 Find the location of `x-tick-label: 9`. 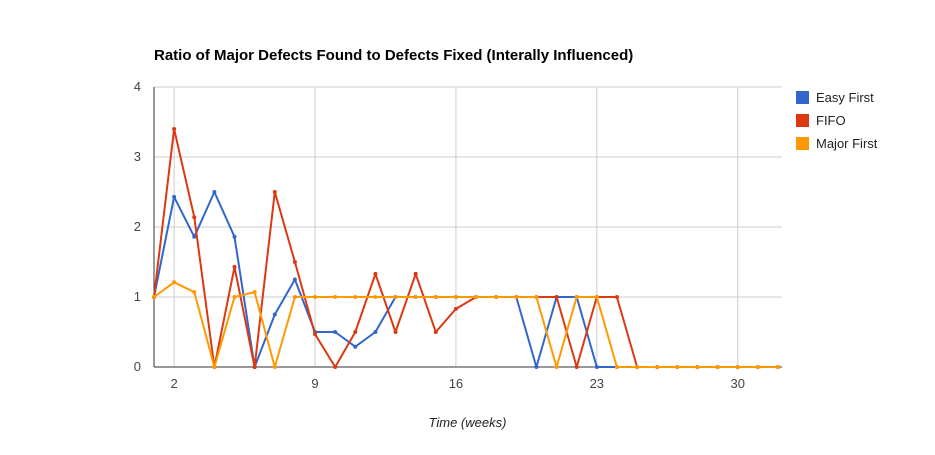

x-tick-label: 9 is located at coordinates (314, 383).